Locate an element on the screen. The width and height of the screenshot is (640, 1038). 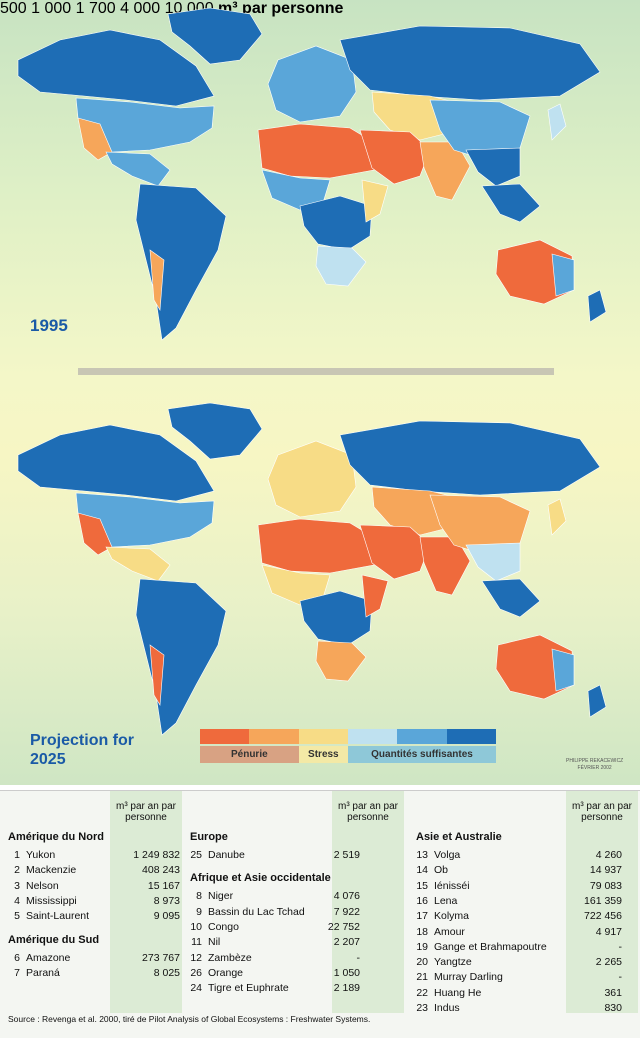
basin-name: Bassin du Lac Tchad is located at coordinates (256, 911).